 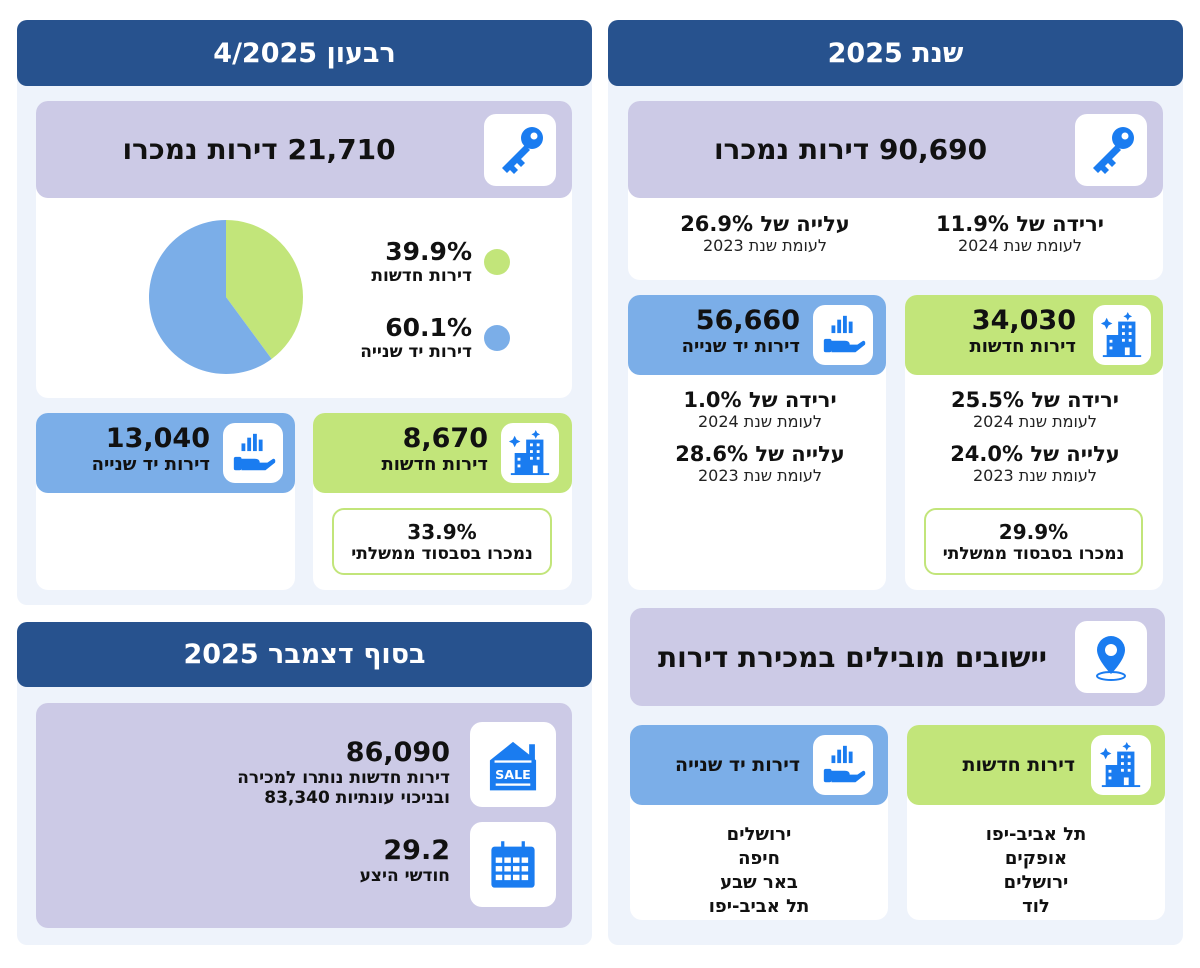 I want to click on quarter-title: רבעון 4/2025, so click(x=304, y=53).